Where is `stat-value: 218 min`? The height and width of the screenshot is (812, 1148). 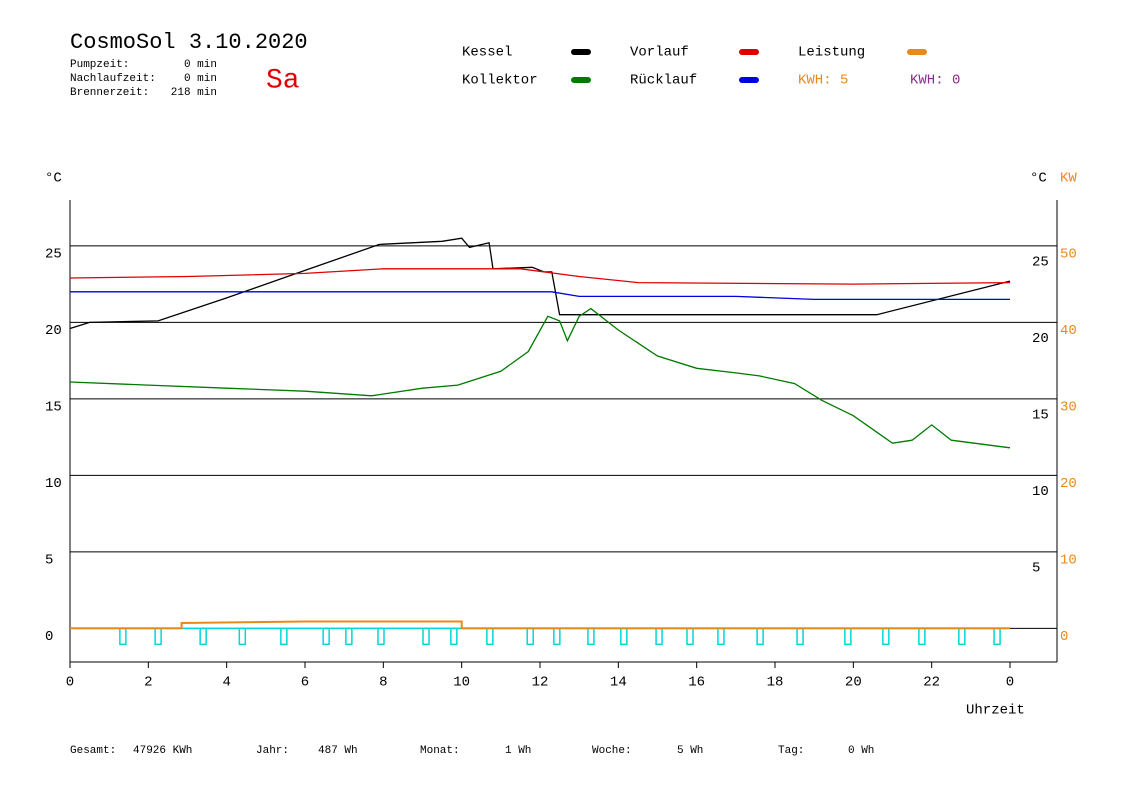 stat-value: 218 min is located at coordinates (194, 93).